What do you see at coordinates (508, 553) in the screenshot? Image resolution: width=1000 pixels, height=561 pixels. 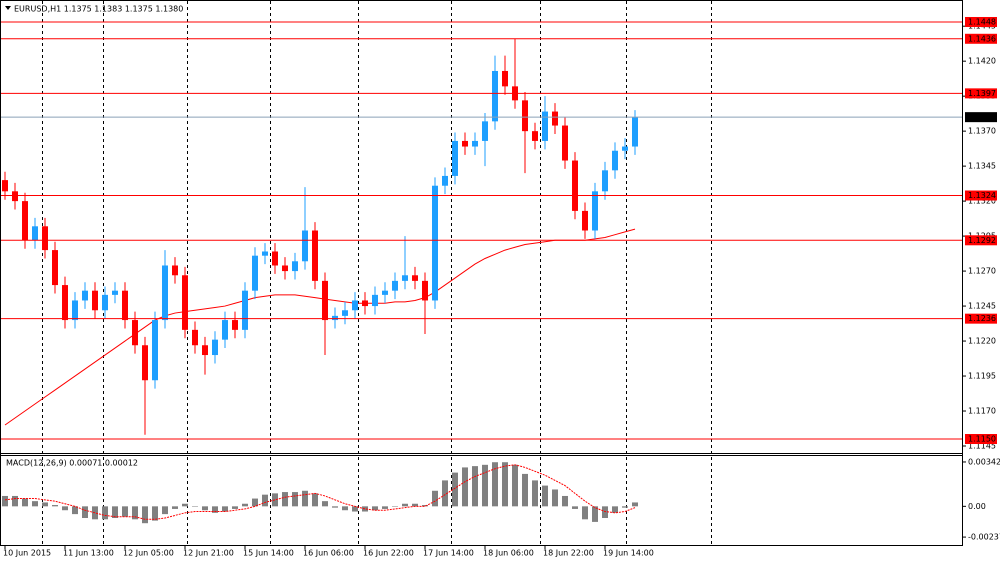 I see `x-tick-label: 18 Jun 06:00` at bounding box center [508, 553].